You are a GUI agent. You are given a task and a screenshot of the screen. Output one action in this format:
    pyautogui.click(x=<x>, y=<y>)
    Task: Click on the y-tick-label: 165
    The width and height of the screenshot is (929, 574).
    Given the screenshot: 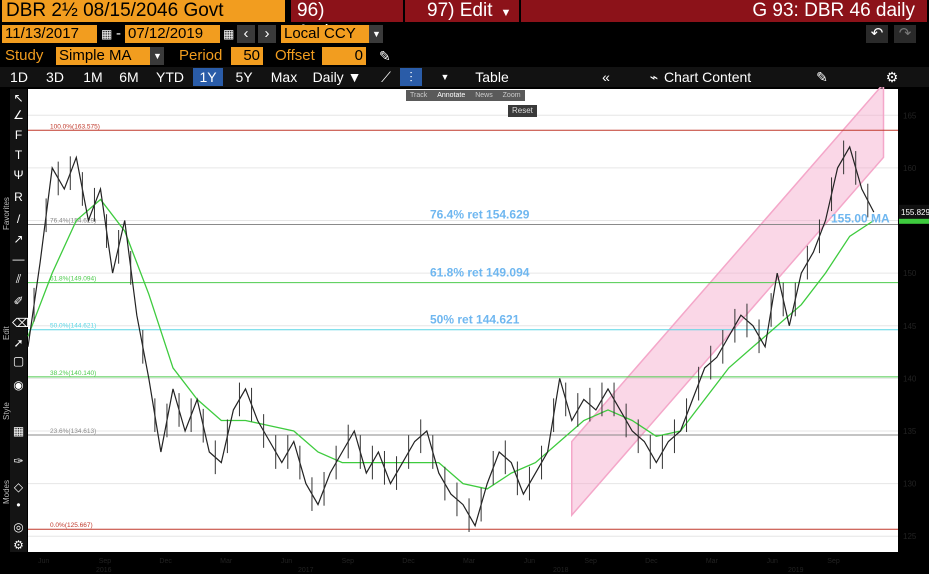 What is the action you would take?
    pyautogui.click(x=910, y=115)
    